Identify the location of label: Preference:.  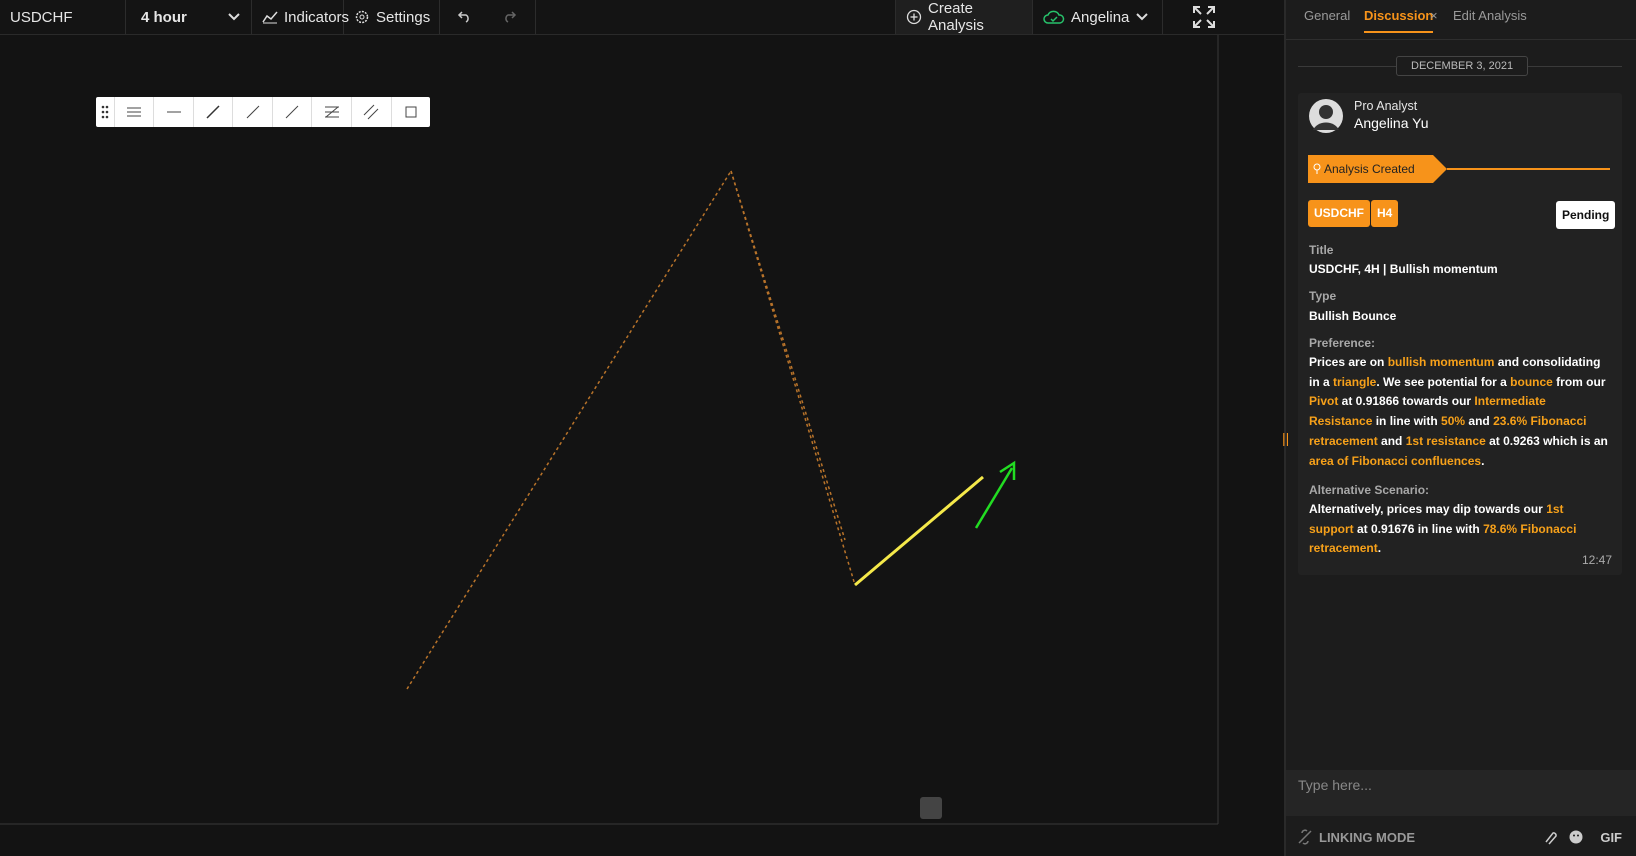
(1342, 343).